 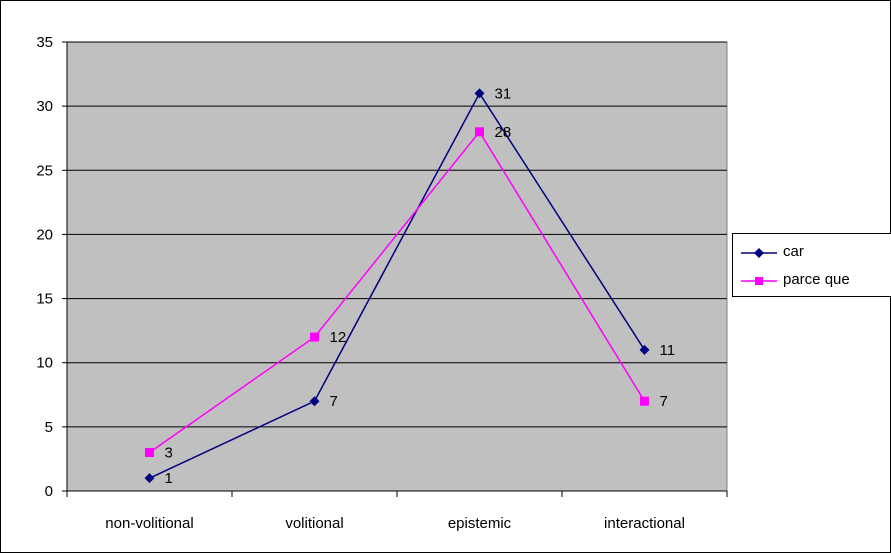 I want to click on x-tick-label-interactional: interactional, so click(x=644, y=523).